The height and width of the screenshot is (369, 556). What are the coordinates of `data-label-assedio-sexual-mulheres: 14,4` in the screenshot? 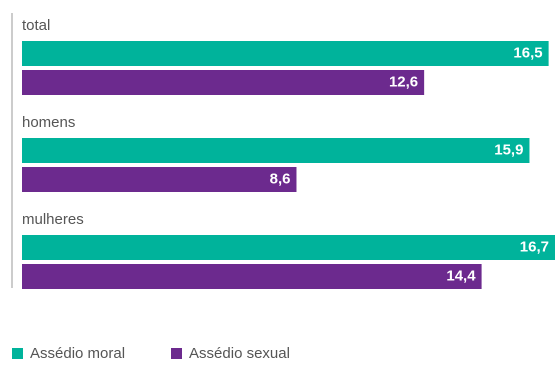 It's located at (461, 275).